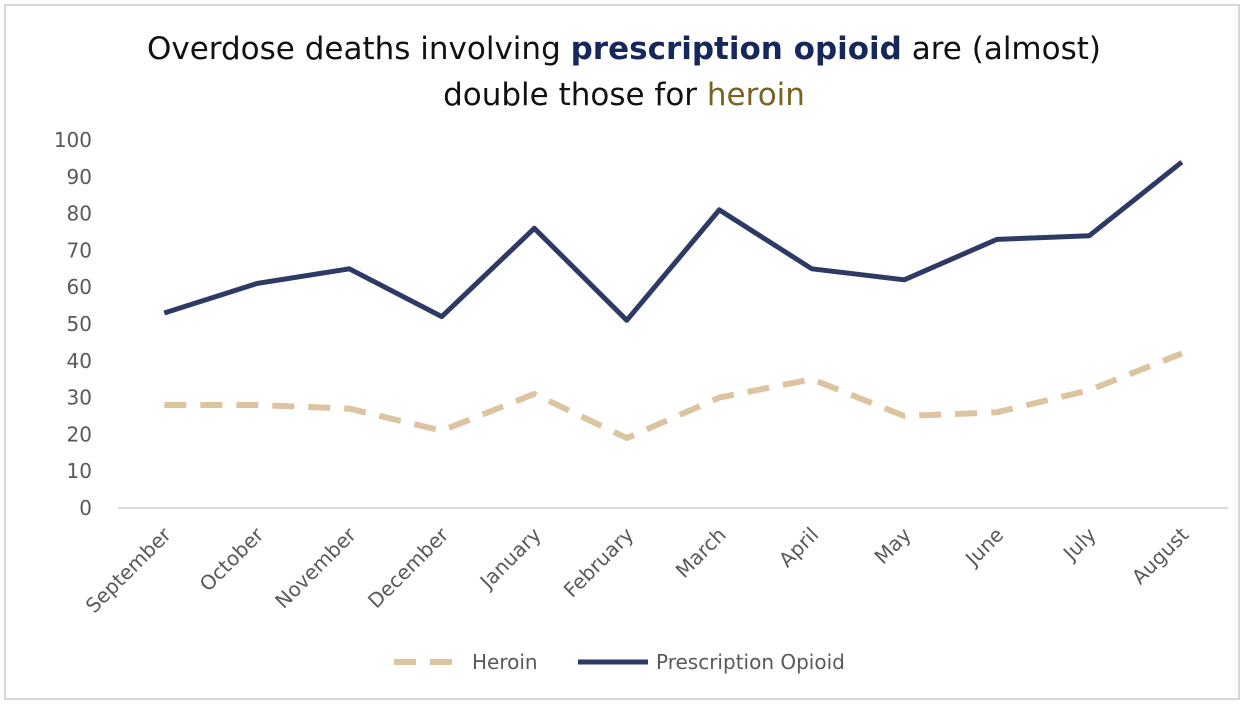 The image size is (1248, 707). I want to click on title-text-3: double those for, so click(575, 95).